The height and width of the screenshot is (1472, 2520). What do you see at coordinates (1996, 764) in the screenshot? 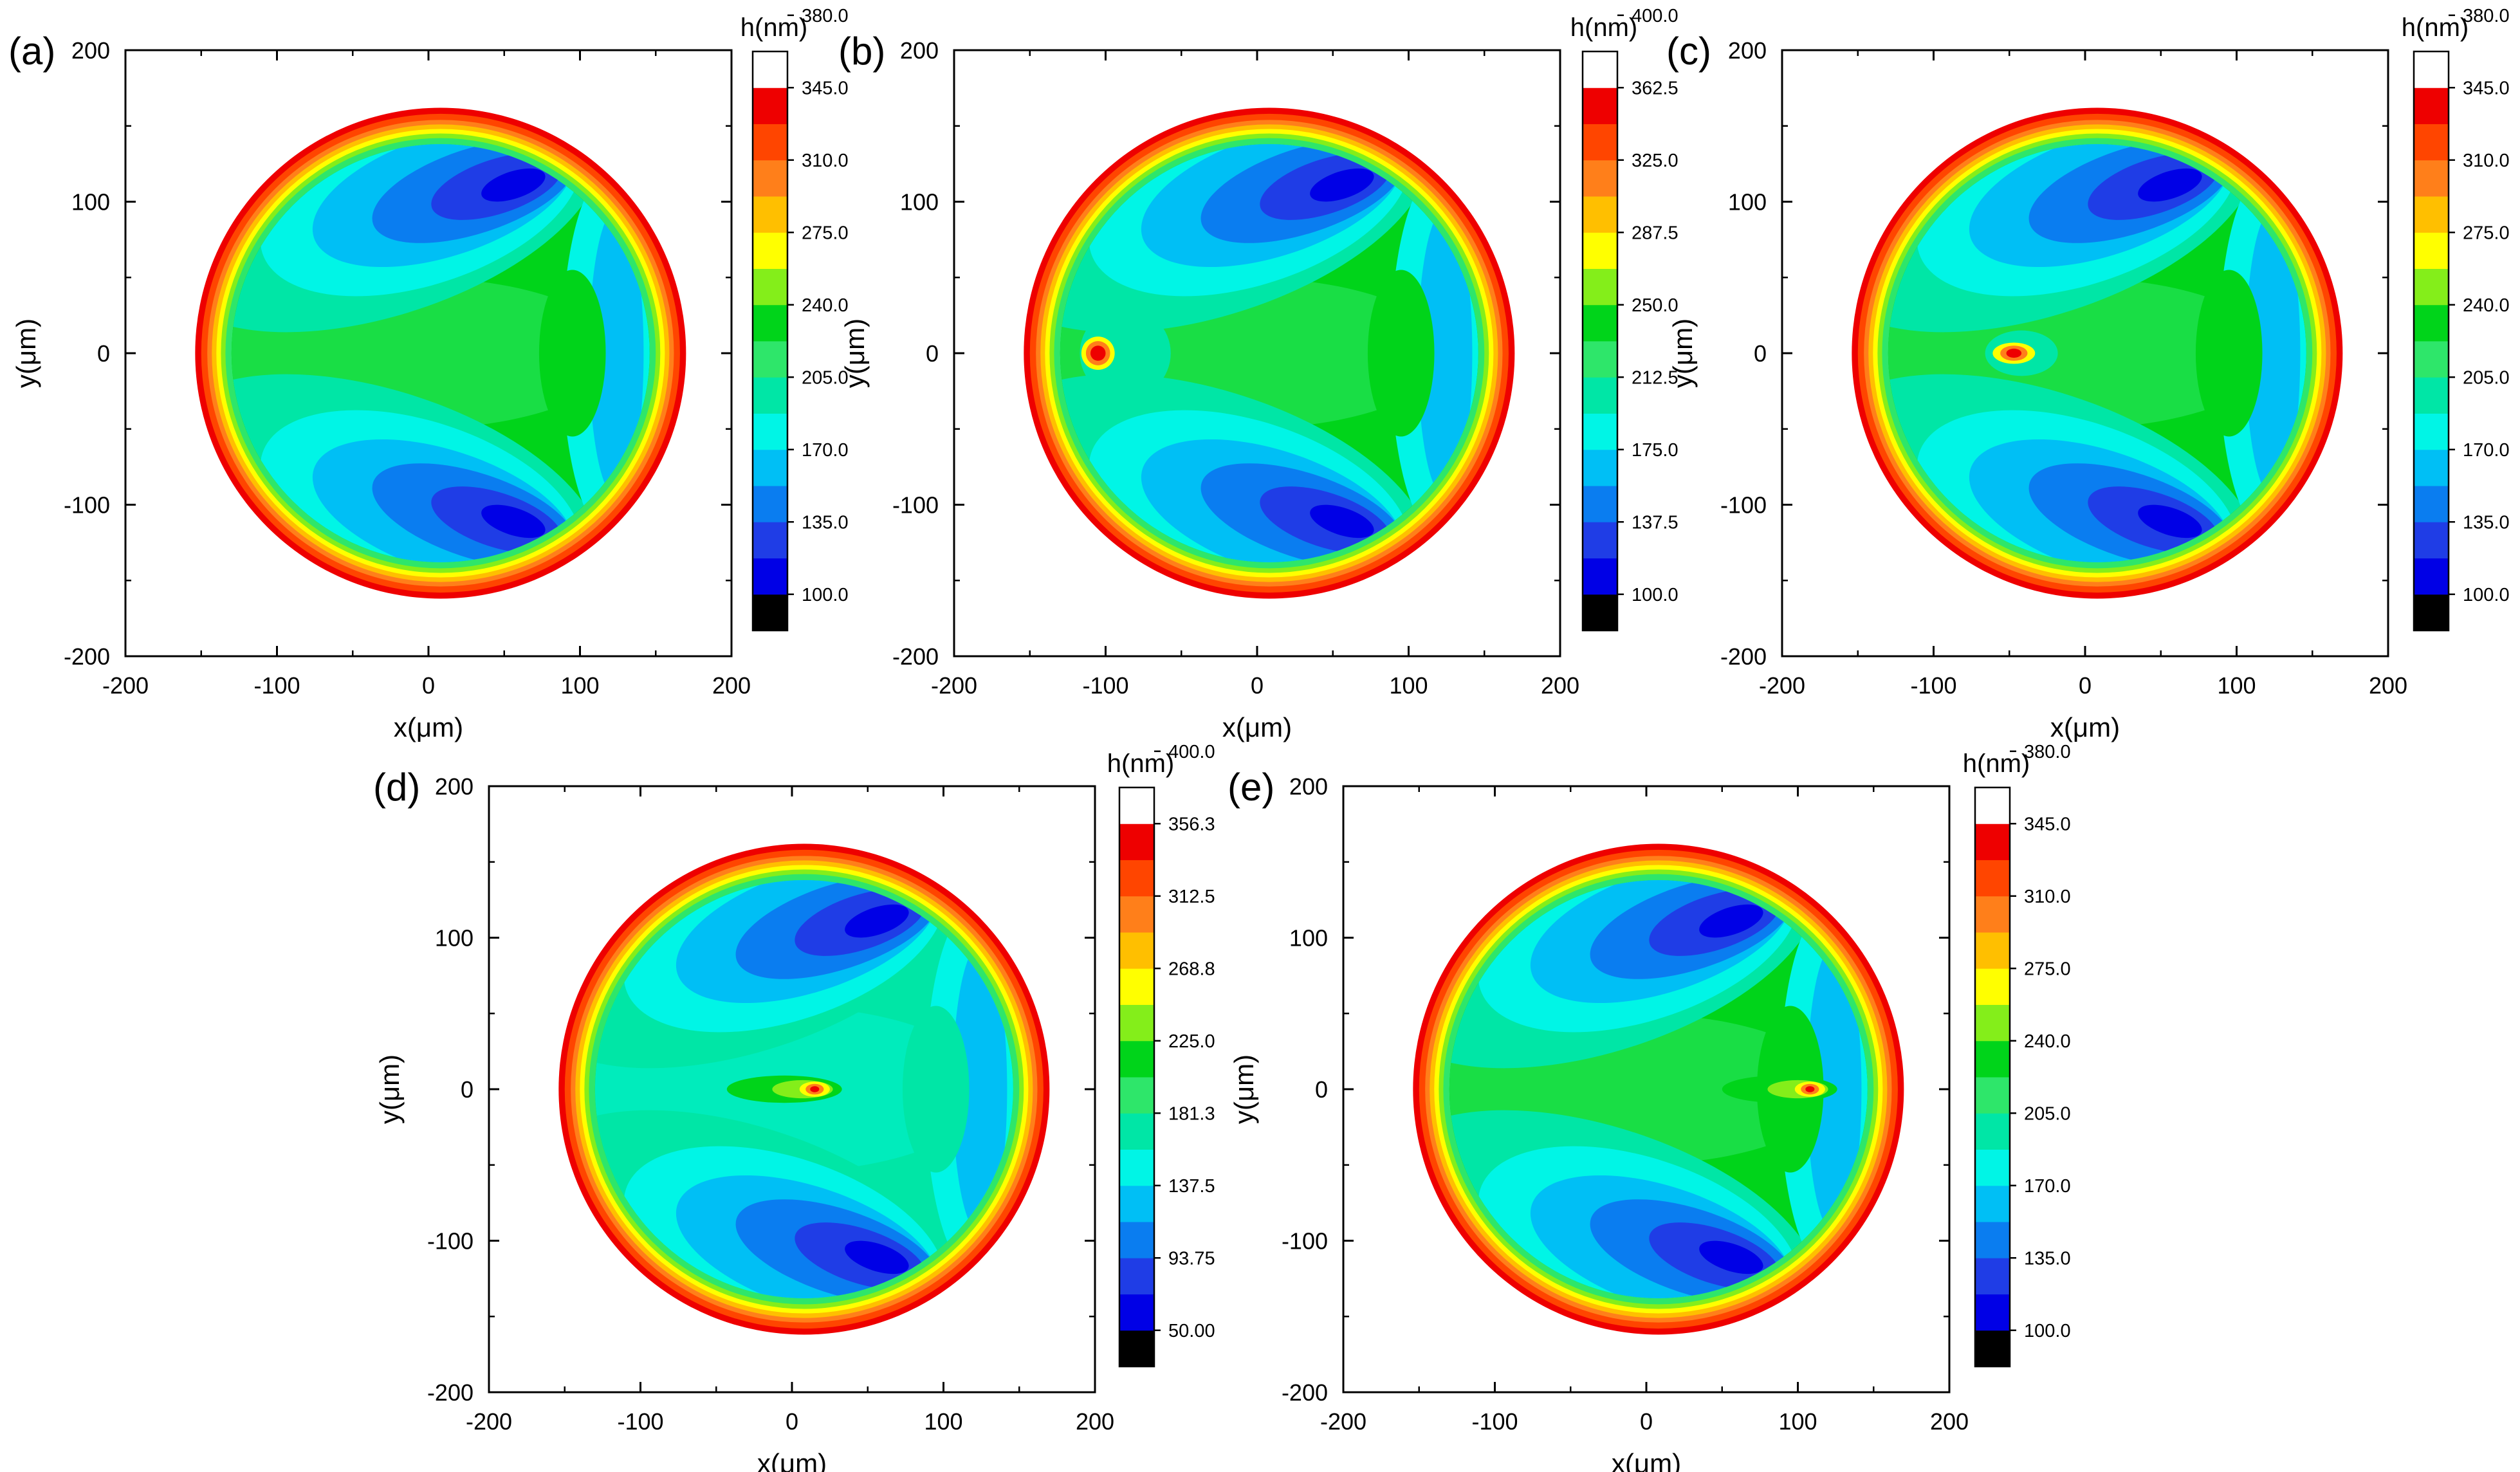
I see `colorbar-title: h(nm)` at bounding box center [1996, 764].